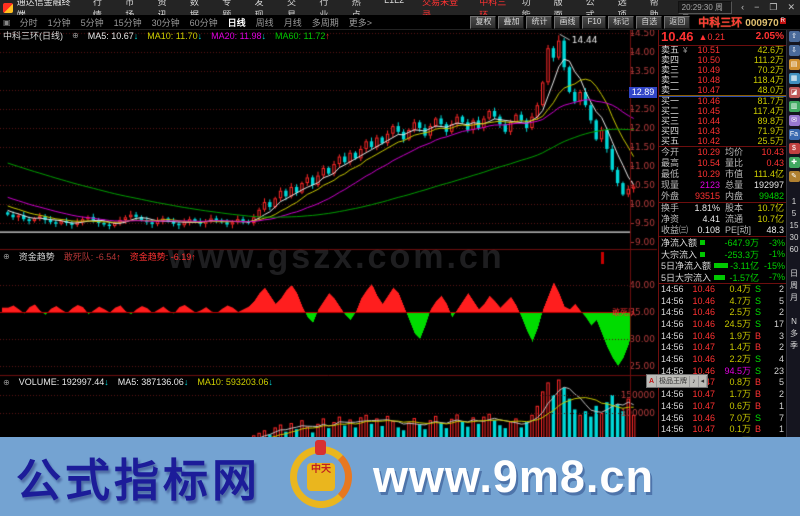 Image resolution: width=800 pixels, height=516 pixels. I want to click on message-icon: ✉, so click(794, 120).